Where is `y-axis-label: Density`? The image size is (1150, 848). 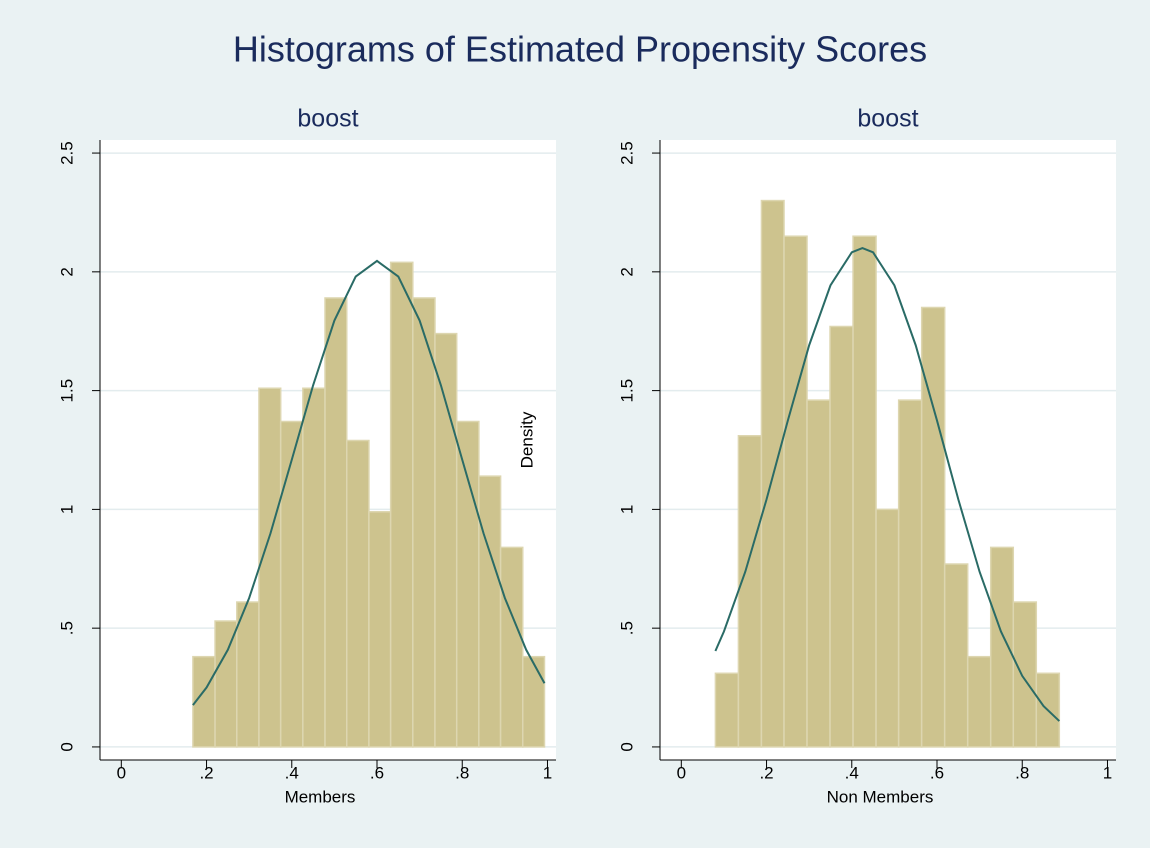 y-axis-label: Density is located at coordinates (526, 439).